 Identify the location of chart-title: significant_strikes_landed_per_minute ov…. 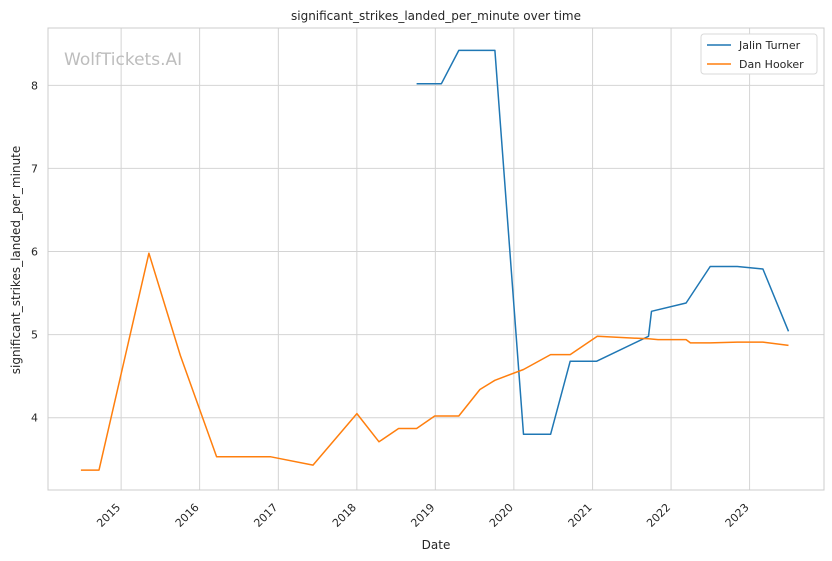
(436, 16).